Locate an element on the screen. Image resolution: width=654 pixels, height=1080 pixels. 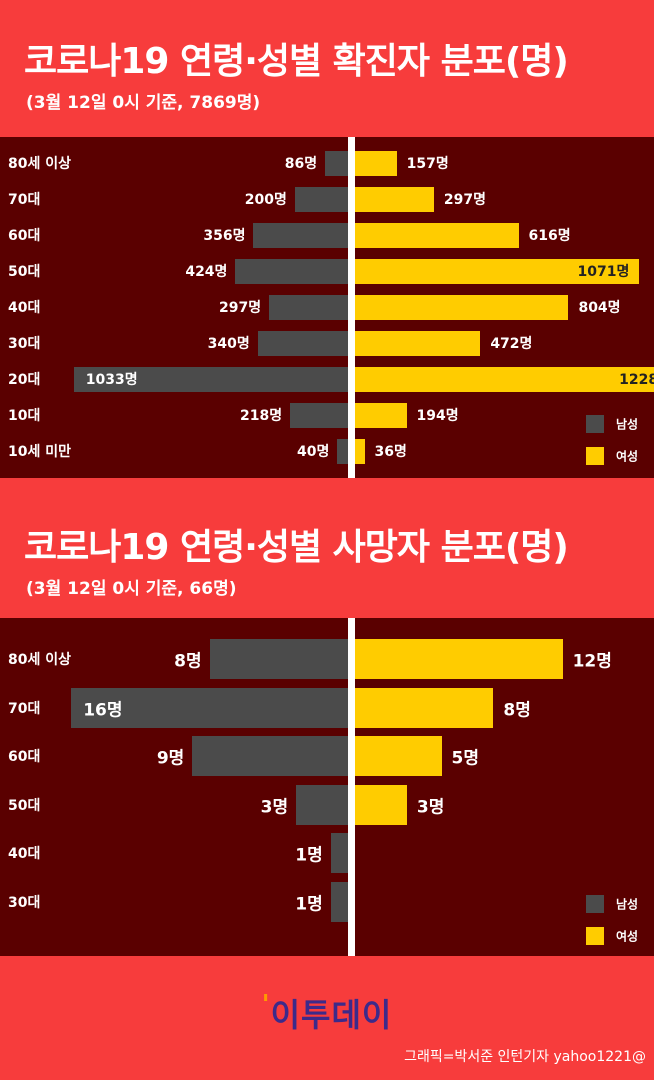
age-label: 10세 미만 is located at coordinates (39, 452).